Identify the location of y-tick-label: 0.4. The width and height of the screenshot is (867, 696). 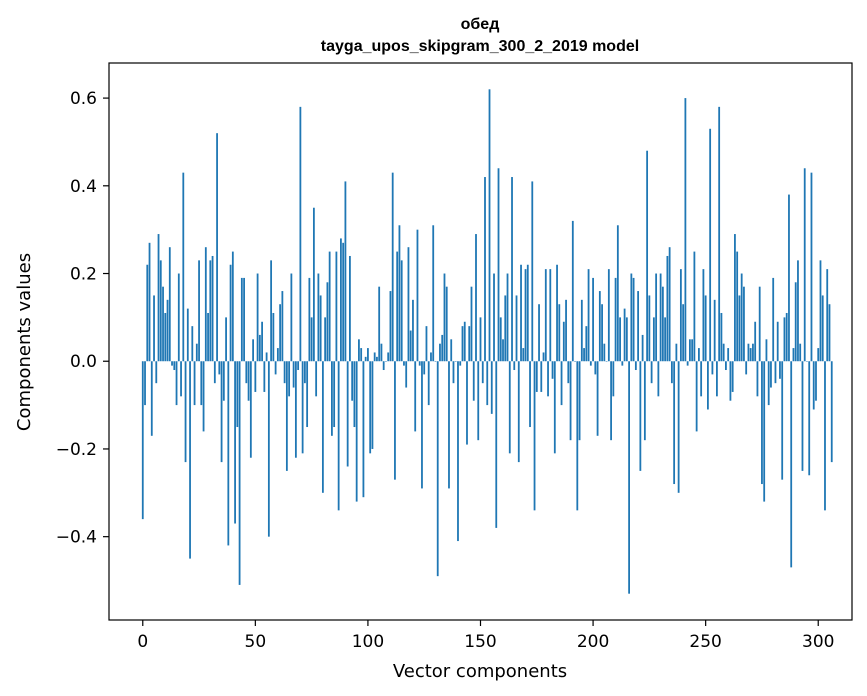
(83, 187).